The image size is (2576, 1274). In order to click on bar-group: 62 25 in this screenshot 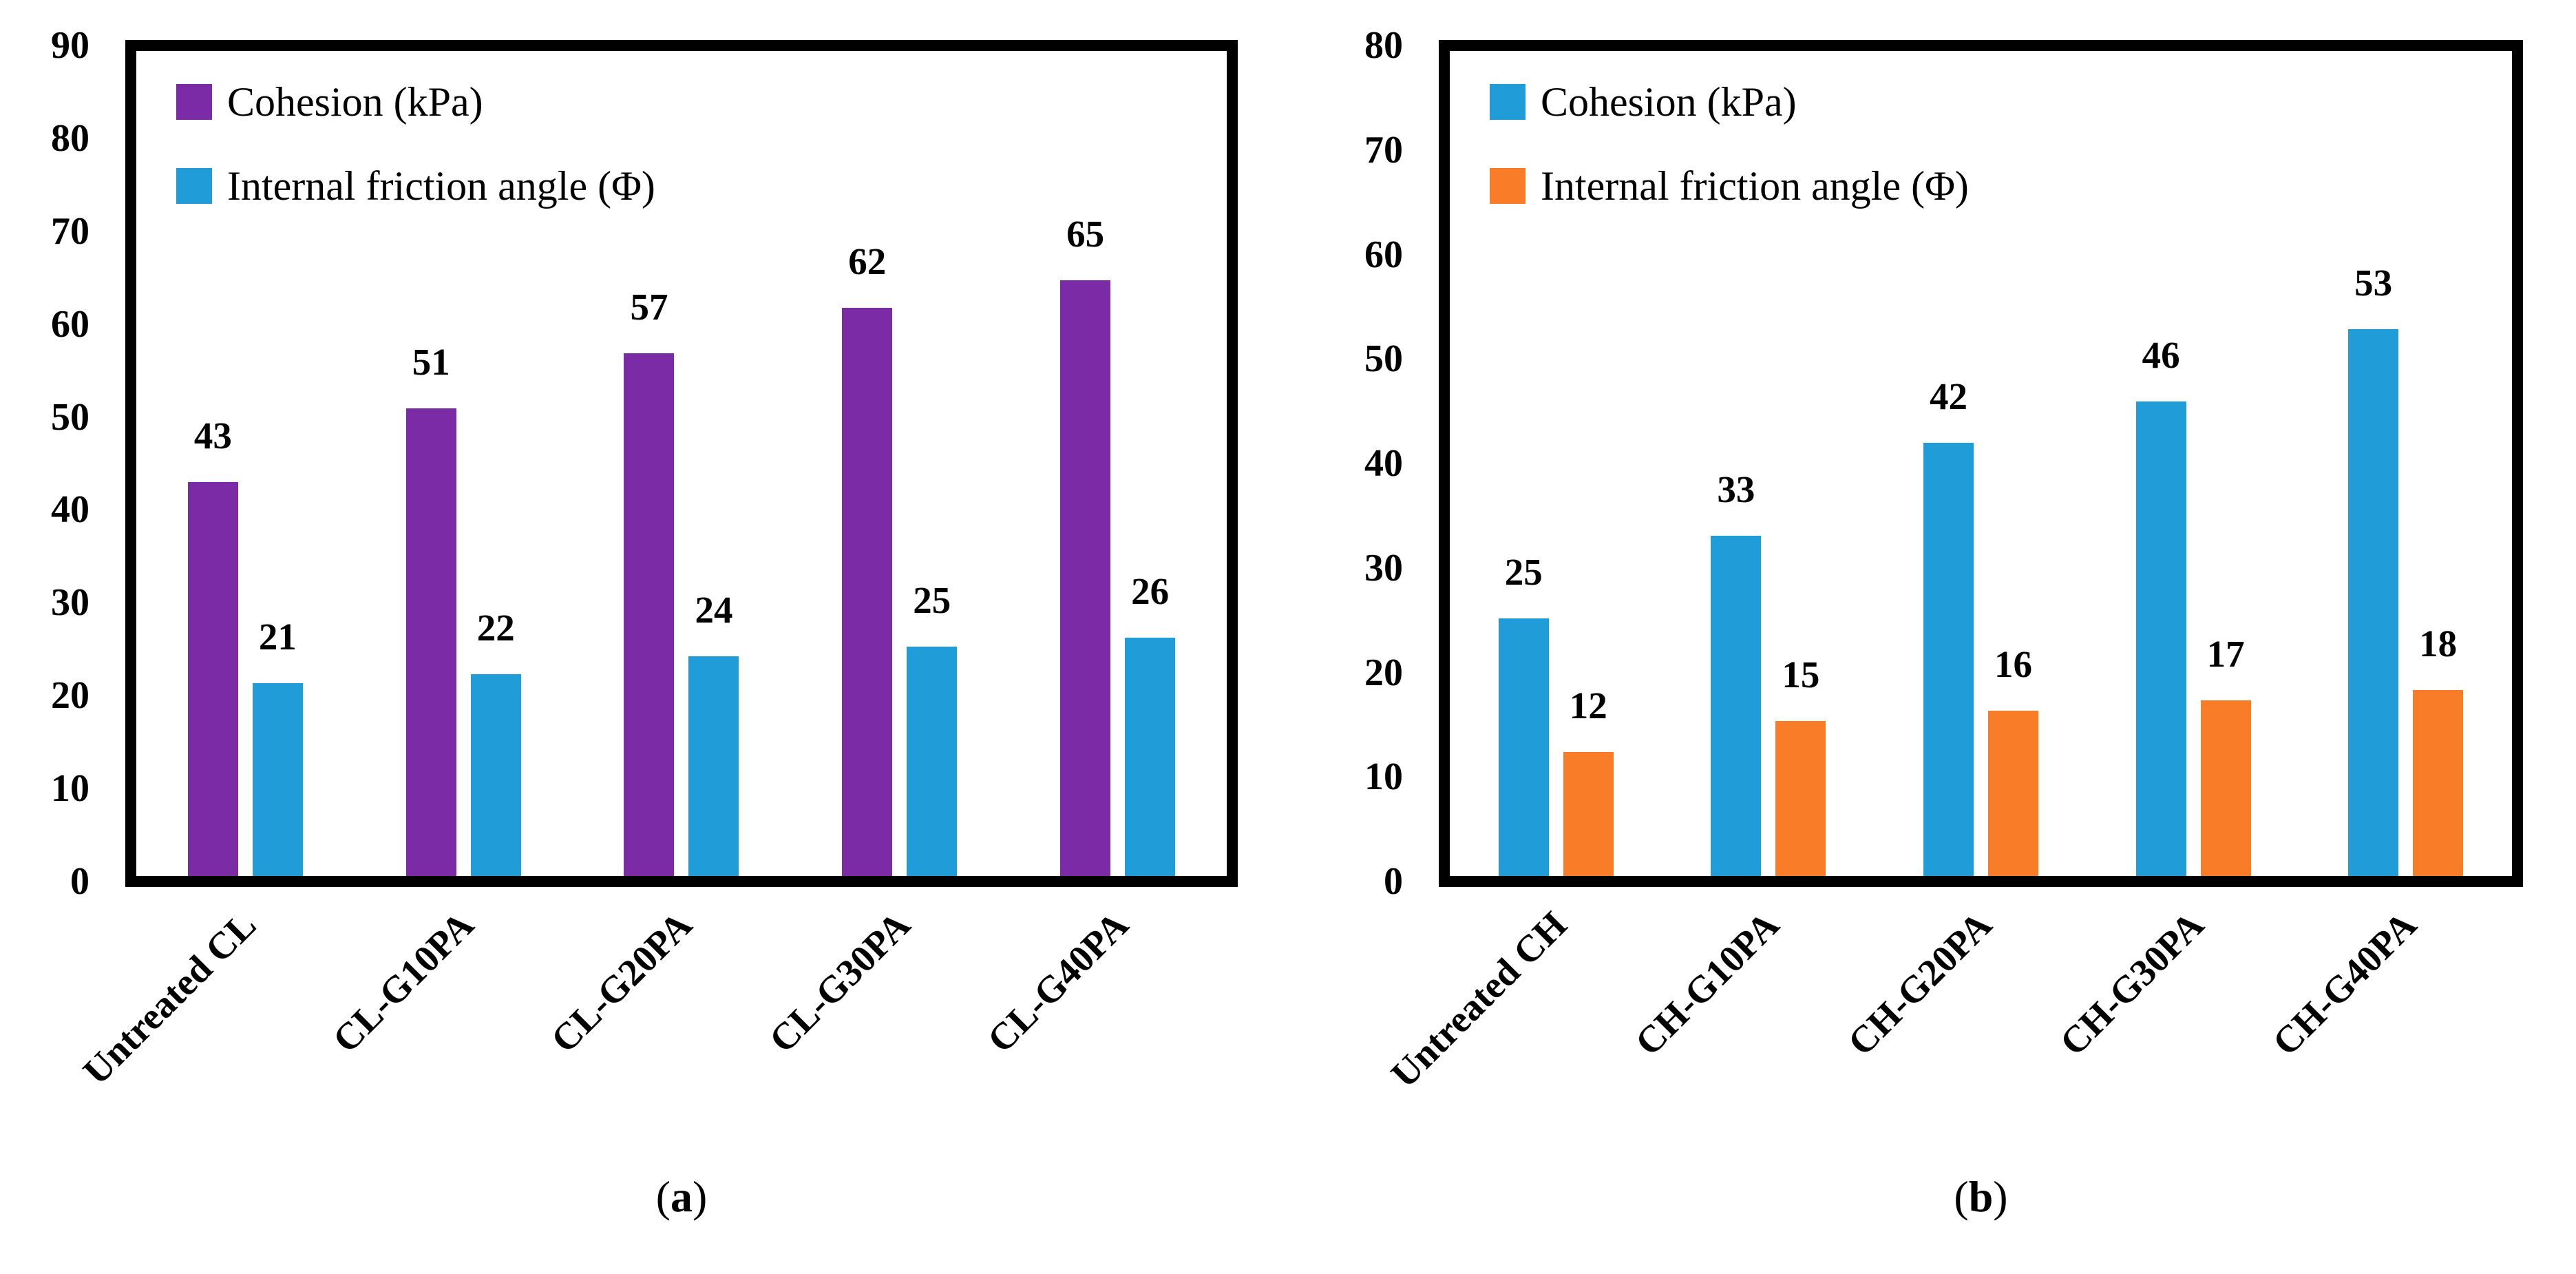, I will do `click(900, 463)`.